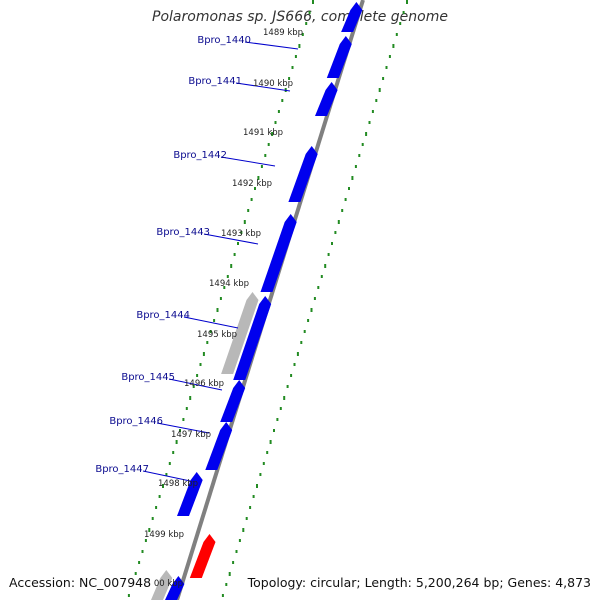  I want to click on kbp-tick-label: 1500 kbp, so click(163, 584).